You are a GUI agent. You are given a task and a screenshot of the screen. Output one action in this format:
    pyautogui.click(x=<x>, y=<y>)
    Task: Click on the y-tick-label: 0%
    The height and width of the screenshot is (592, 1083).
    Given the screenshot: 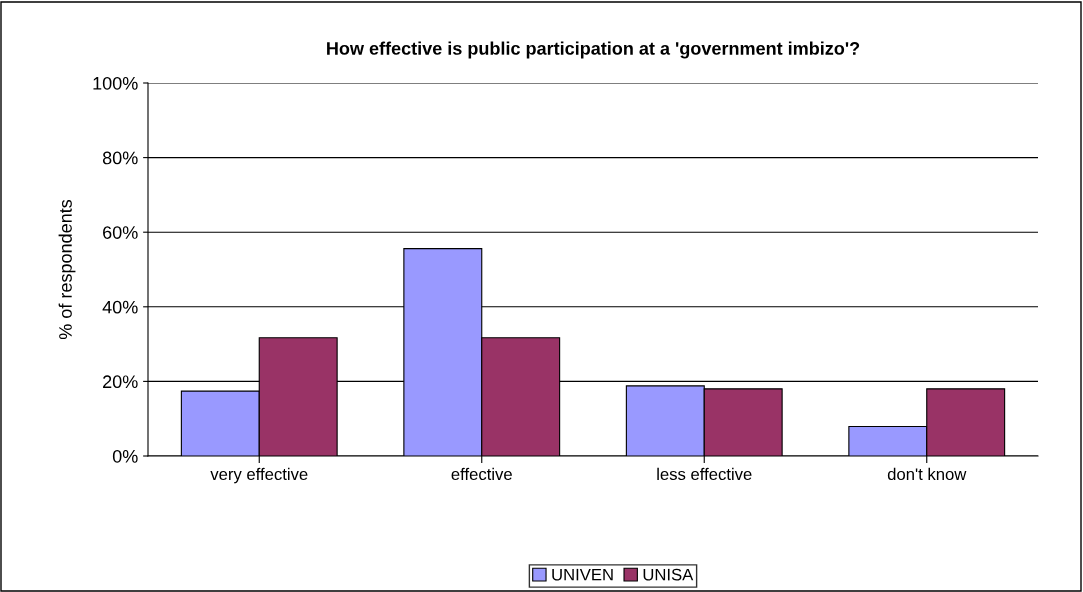 What is the action you would take?
    pyautogui.click(x=125, y=456)
    